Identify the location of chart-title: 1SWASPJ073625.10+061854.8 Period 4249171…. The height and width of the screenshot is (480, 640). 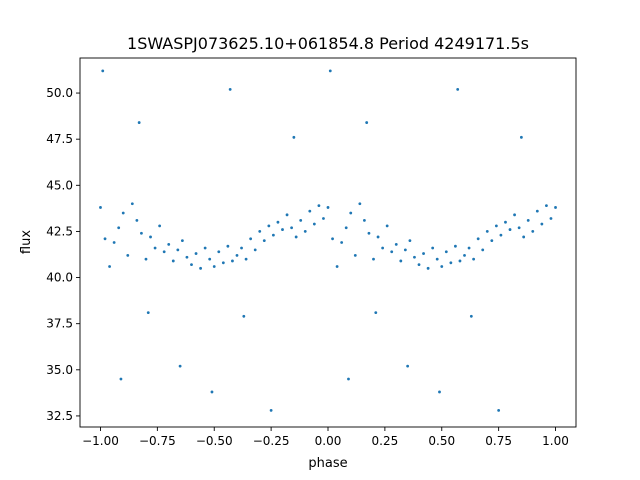
(328, 43).